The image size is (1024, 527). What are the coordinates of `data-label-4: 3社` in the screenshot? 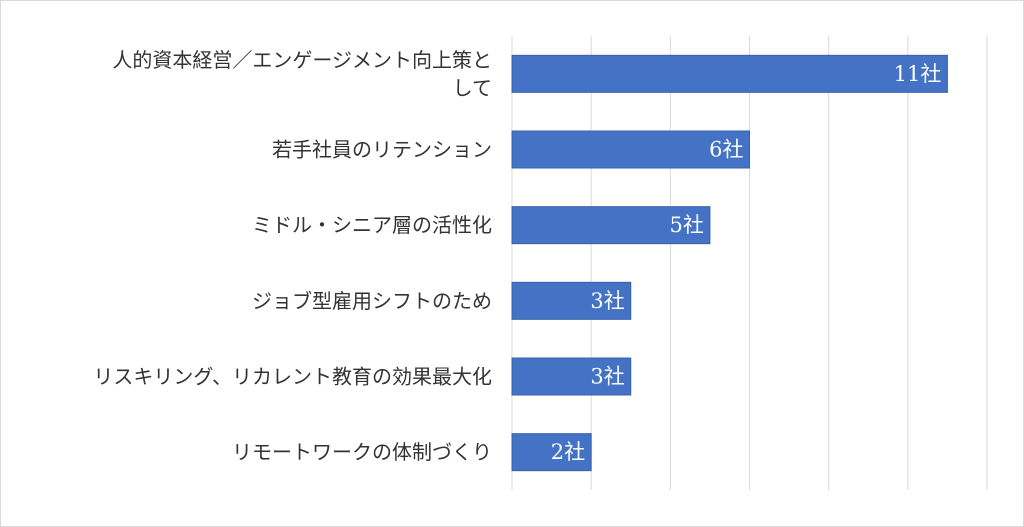 It's located at (607, 301).